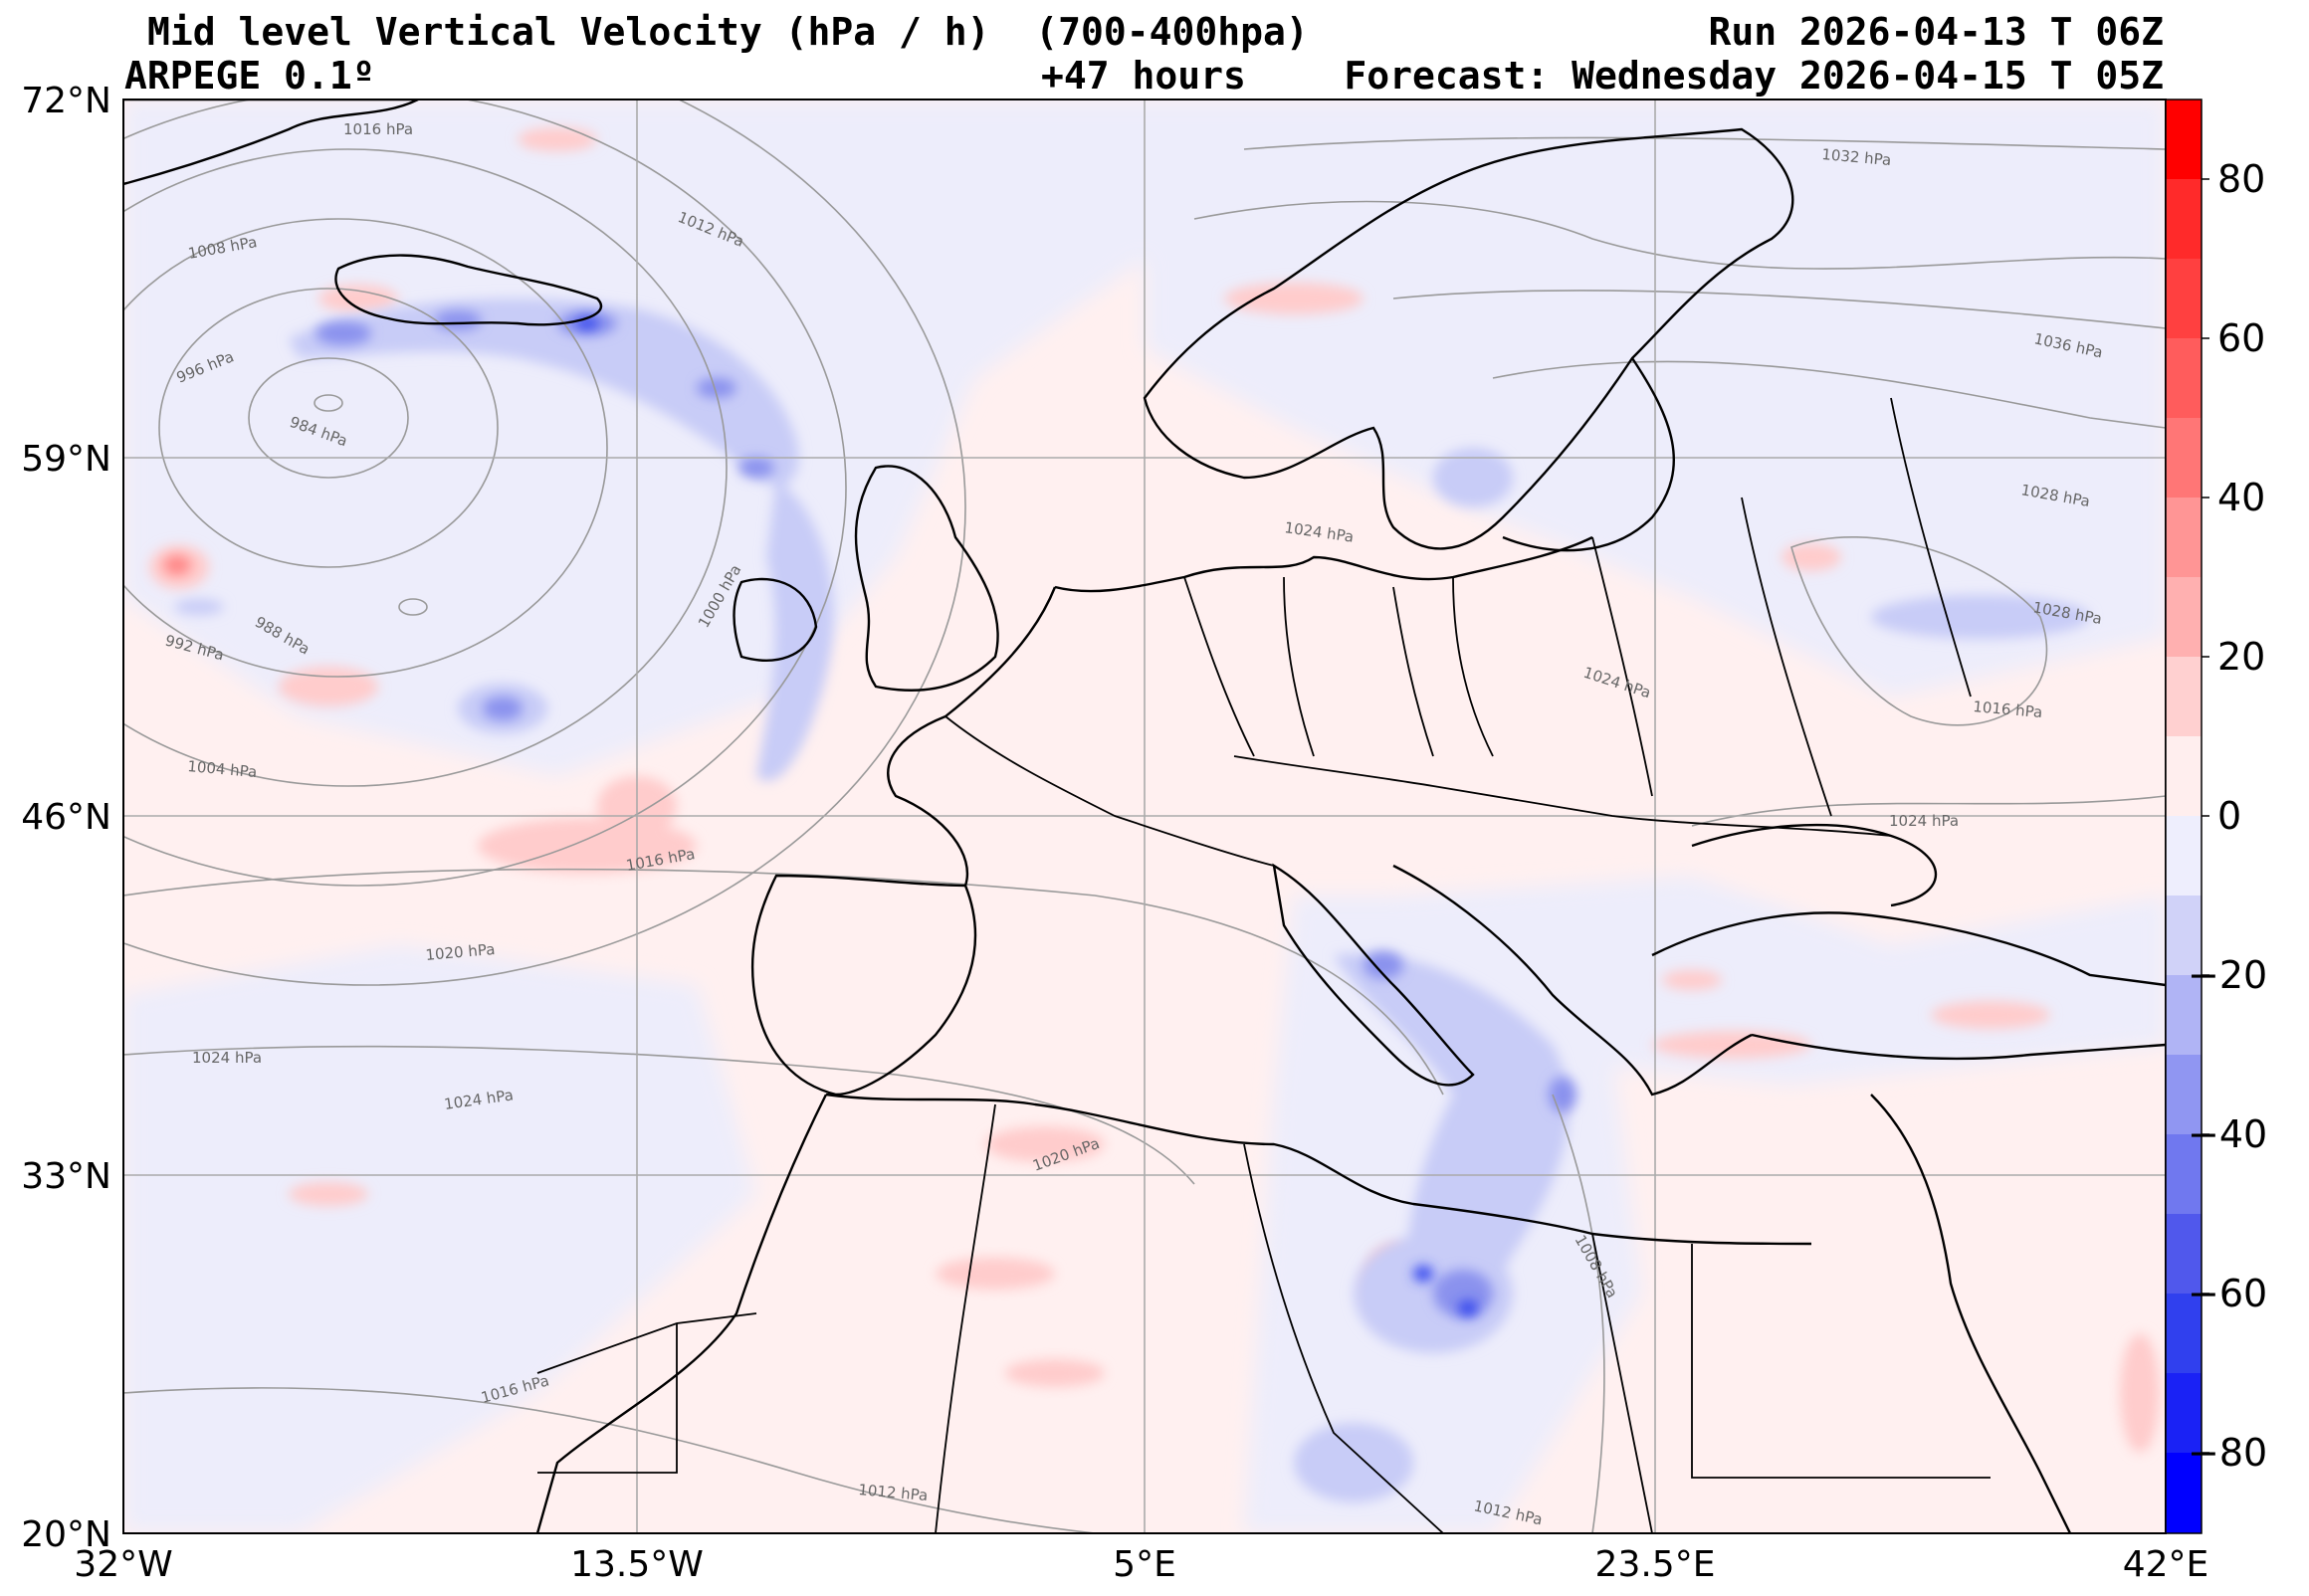  Describe the element at coordinates (637, 1565) in the screenshot. I see `lon-tick-label: 13.5°W` at that location.